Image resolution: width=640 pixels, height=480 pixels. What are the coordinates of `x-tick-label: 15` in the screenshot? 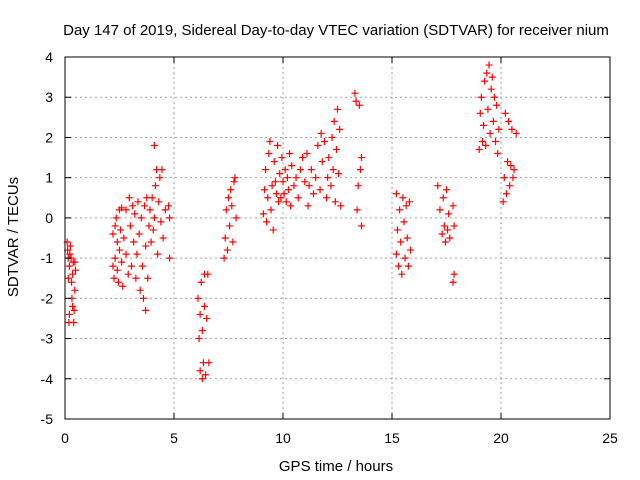 It's located at (392, 438).